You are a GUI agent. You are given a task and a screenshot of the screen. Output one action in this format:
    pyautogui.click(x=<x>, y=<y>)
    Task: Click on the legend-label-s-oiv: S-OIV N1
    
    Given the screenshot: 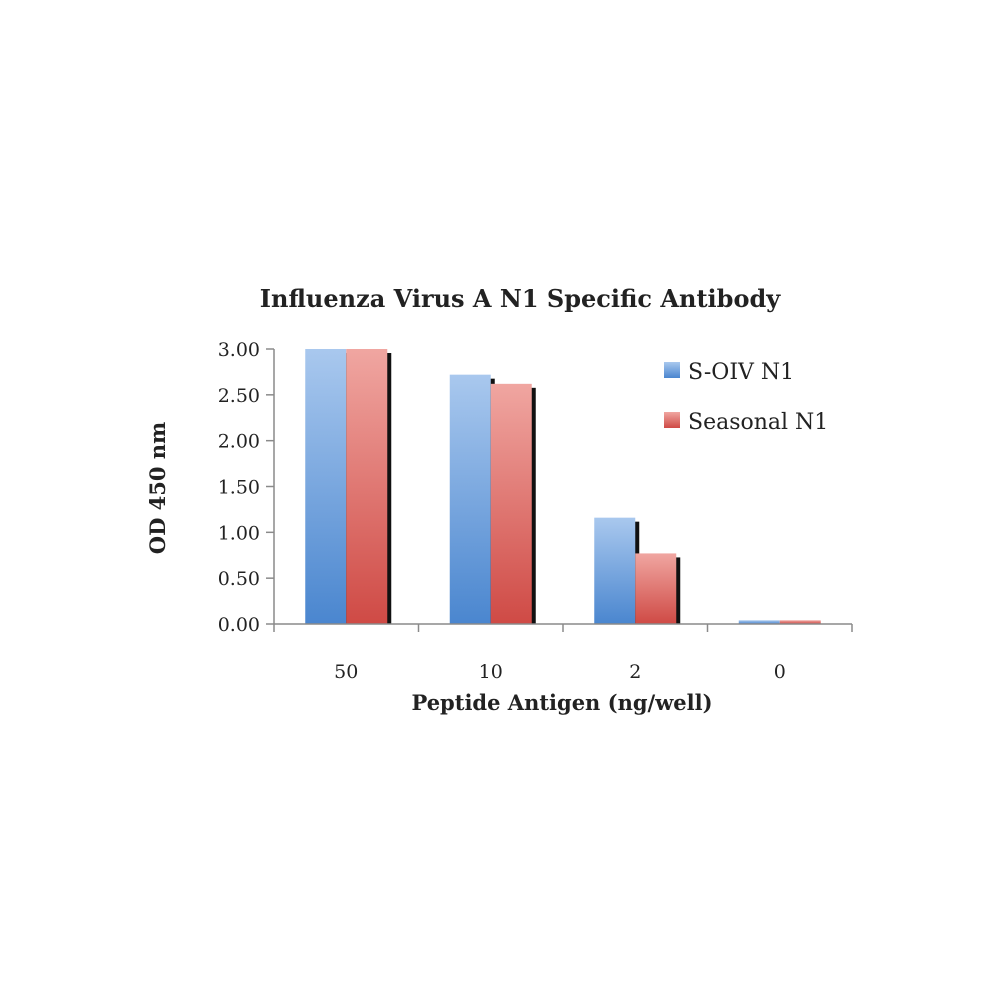 What is the action you would take?
    pyautogui.click(x=741, y=372)
    